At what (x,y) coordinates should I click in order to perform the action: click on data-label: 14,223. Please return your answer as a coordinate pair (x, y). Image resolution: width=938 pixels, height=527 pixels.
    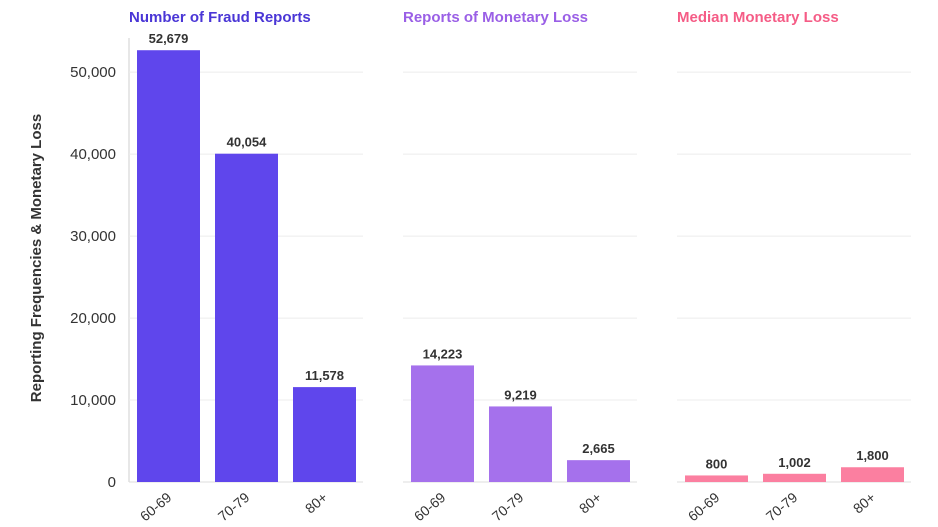
    Looking at the image, I should click on (443, 353).